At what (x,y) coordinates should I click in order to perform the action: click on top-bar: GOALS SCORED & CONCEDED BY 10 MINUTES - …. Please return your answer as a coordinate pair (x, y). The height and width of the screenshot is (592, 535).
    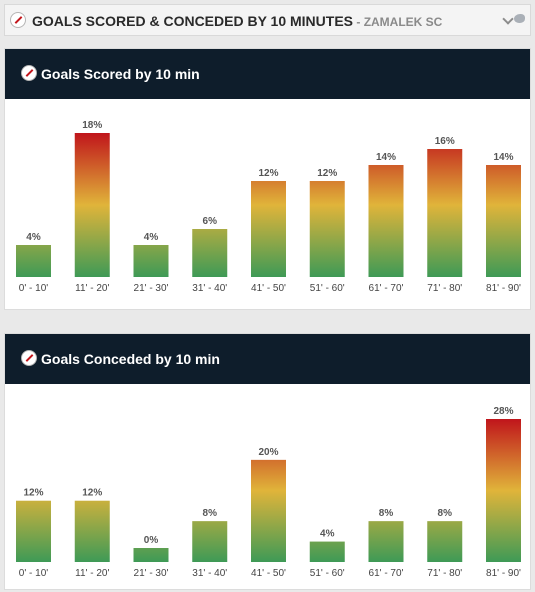
    Looking at the image, I should click on (267, 20).